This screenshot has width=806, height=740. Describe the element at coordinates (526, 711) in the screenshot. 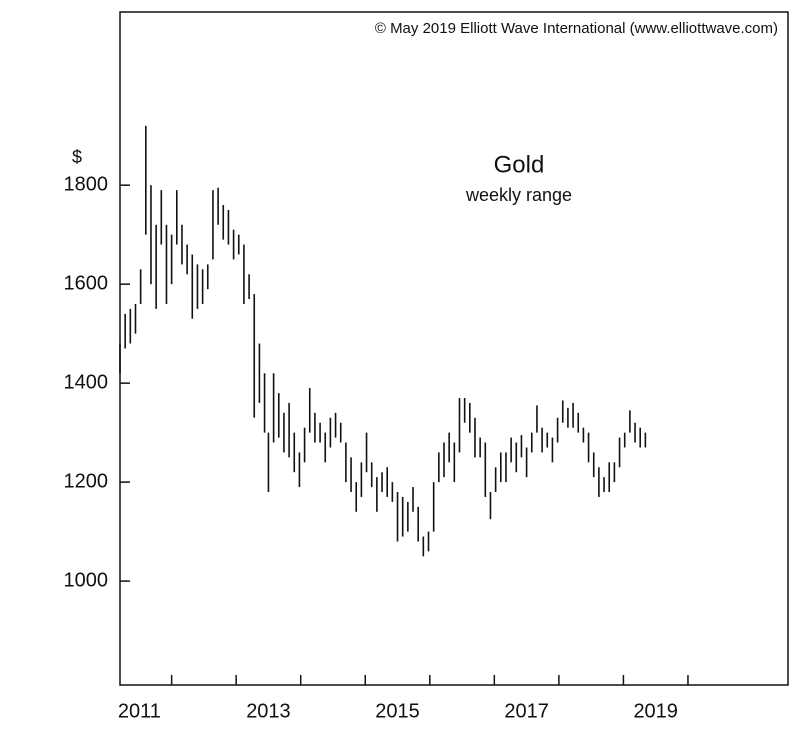

I see `x-tick-label: 2017` at that location.